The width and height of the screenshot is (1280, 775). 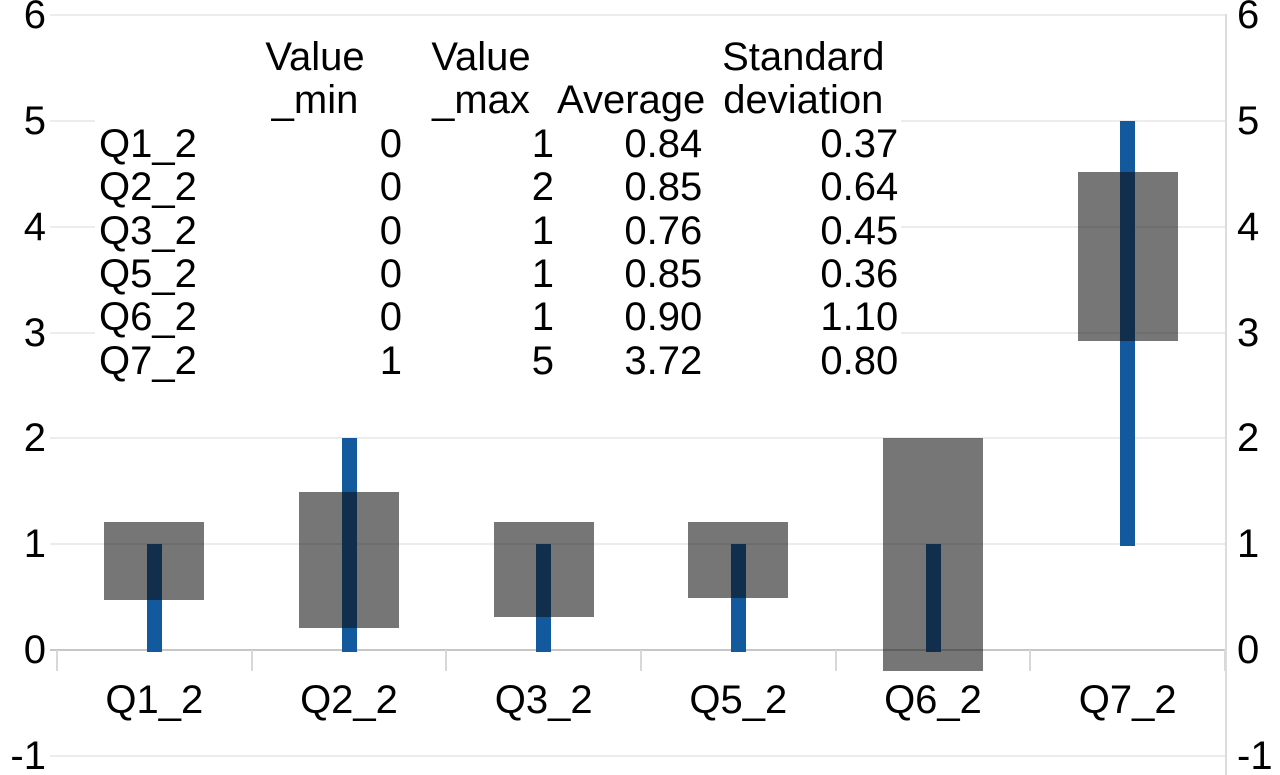 I want to click on table-cell: Q3_2, so click(x=148, y=230).